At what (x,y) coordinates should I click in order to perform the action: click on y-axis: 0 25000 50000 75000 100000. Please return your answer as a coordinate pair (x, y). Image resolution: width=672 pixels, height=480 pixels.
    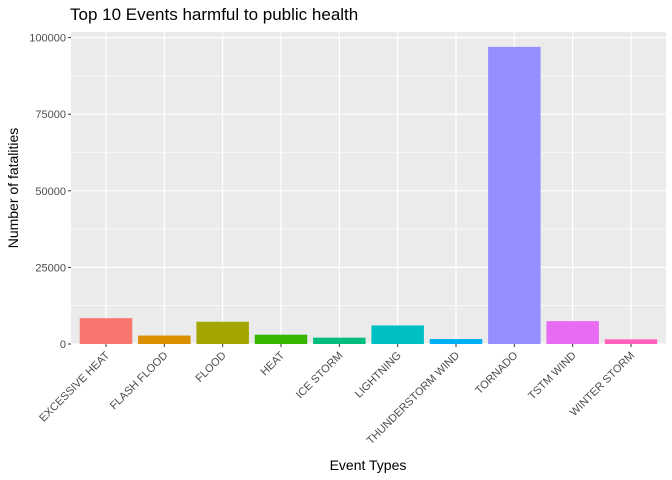
    Looking at the image, I should click on (50, 192).